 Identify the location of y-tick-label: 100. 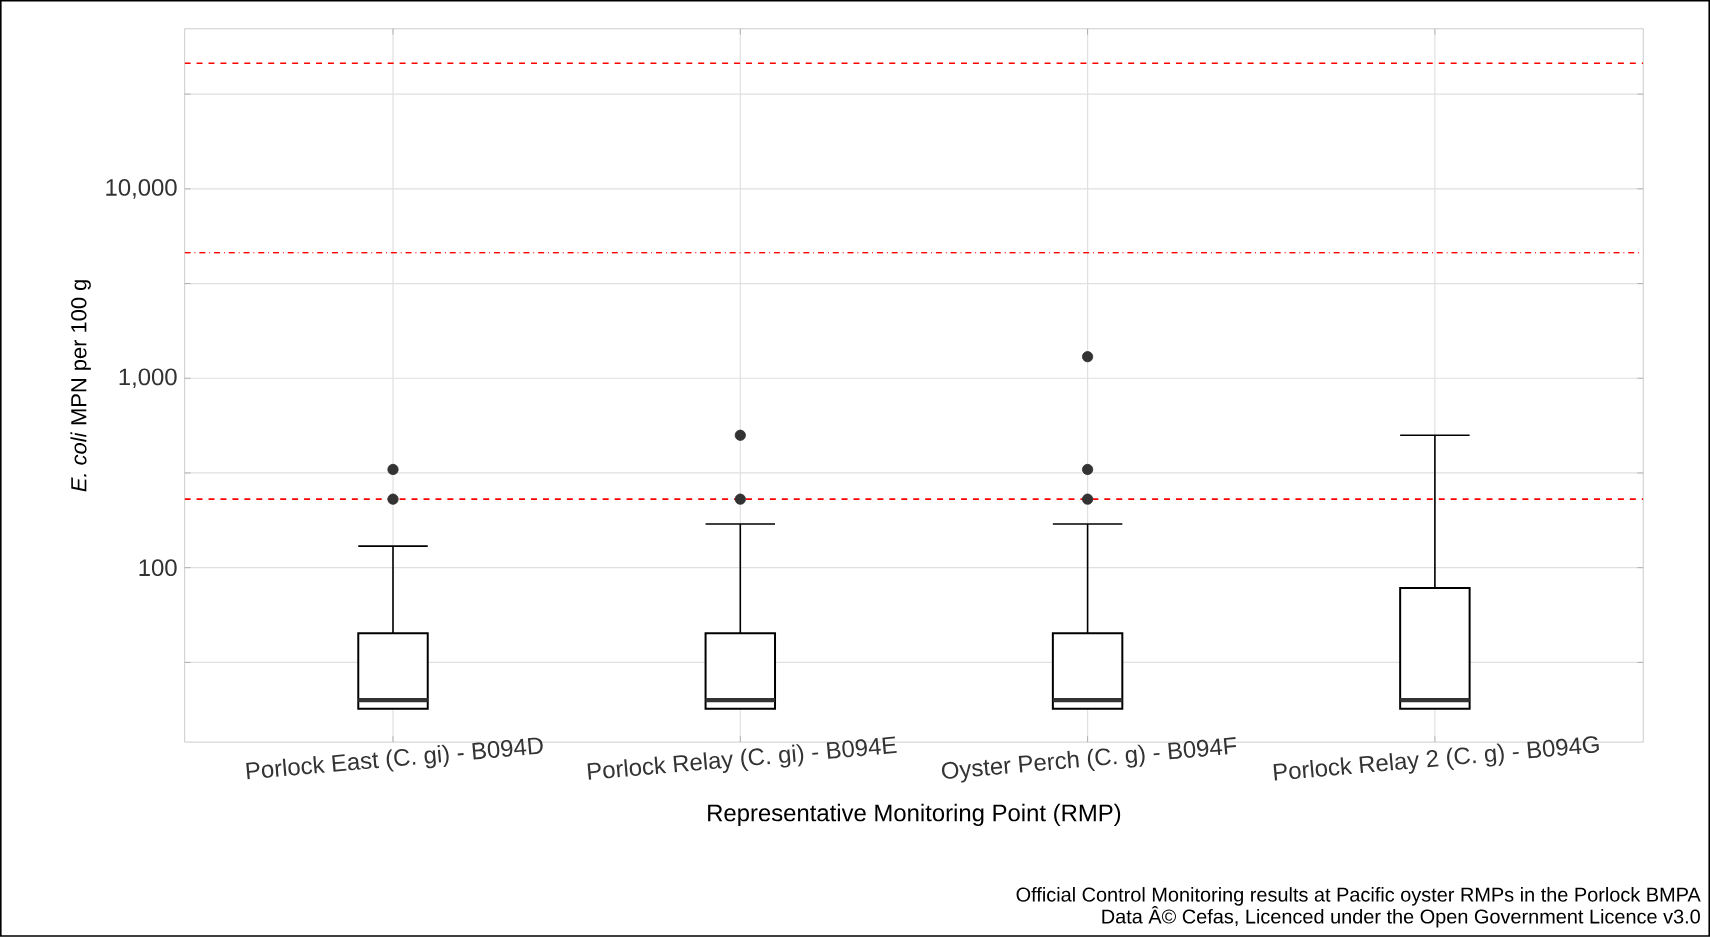
(158, 568).